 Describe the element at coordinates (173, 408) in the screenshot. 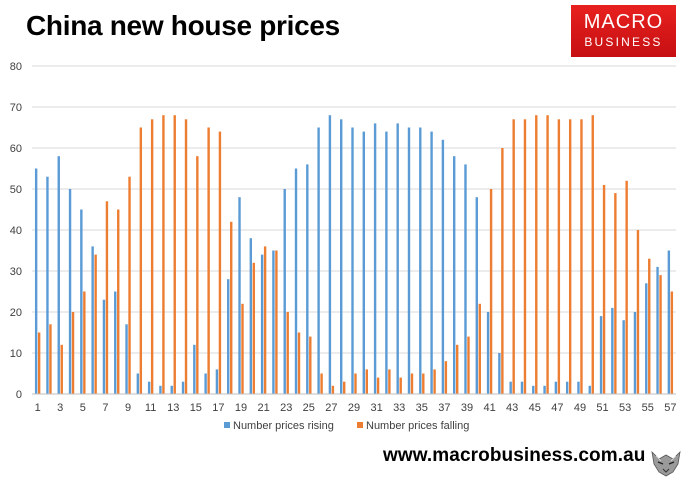

I see `x-tick-label: 13` at that location.